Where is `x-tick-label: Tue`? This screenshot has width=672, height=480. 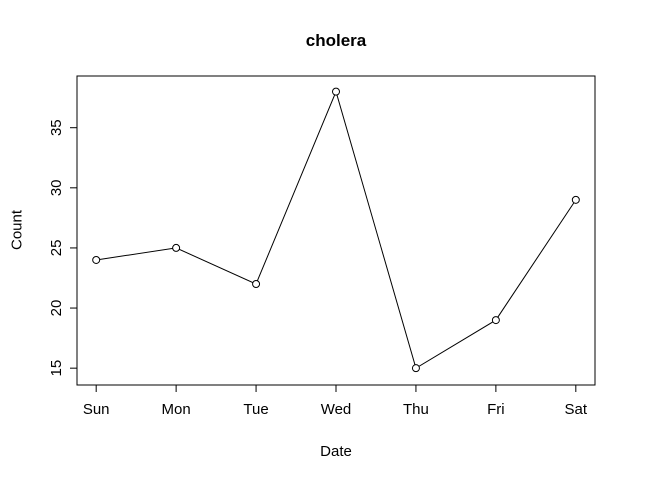
x-tick-label: Tue is located at coordinates (255, 409).